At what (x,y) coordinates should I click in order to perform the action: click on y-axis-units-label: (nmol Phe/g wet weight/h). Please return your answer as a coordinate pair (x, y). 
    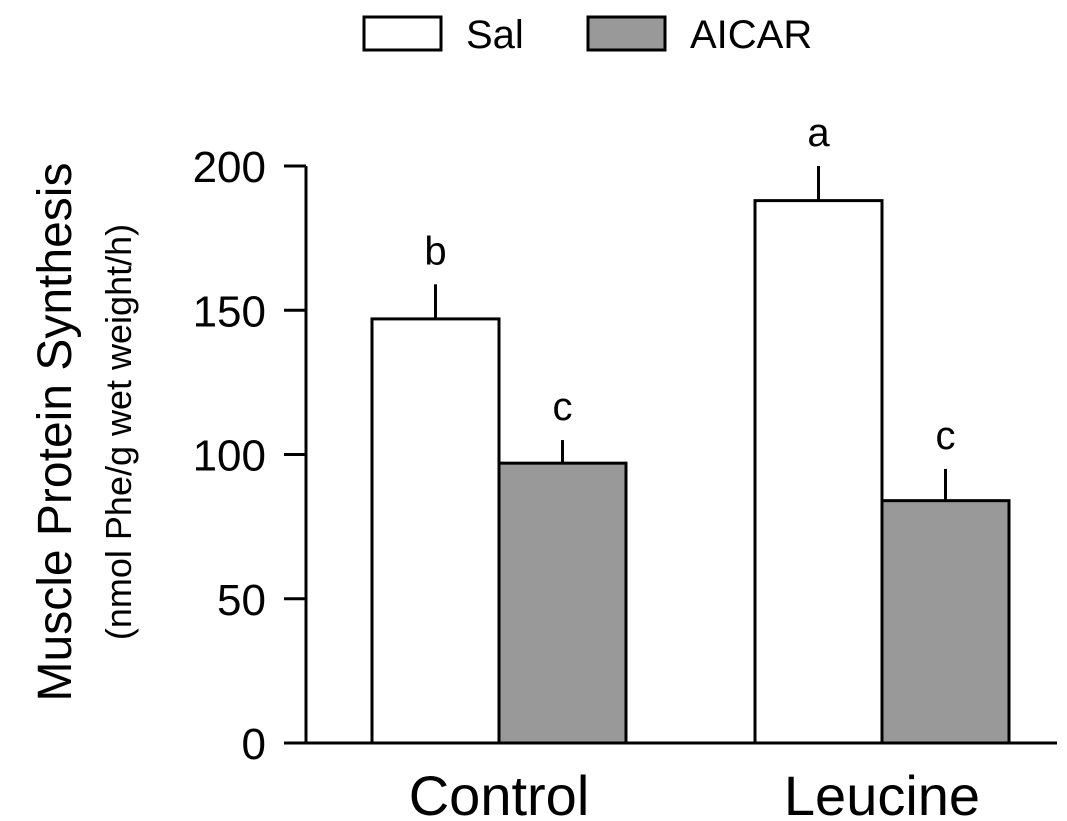
    Looking at the image, I should click on (118, 432).